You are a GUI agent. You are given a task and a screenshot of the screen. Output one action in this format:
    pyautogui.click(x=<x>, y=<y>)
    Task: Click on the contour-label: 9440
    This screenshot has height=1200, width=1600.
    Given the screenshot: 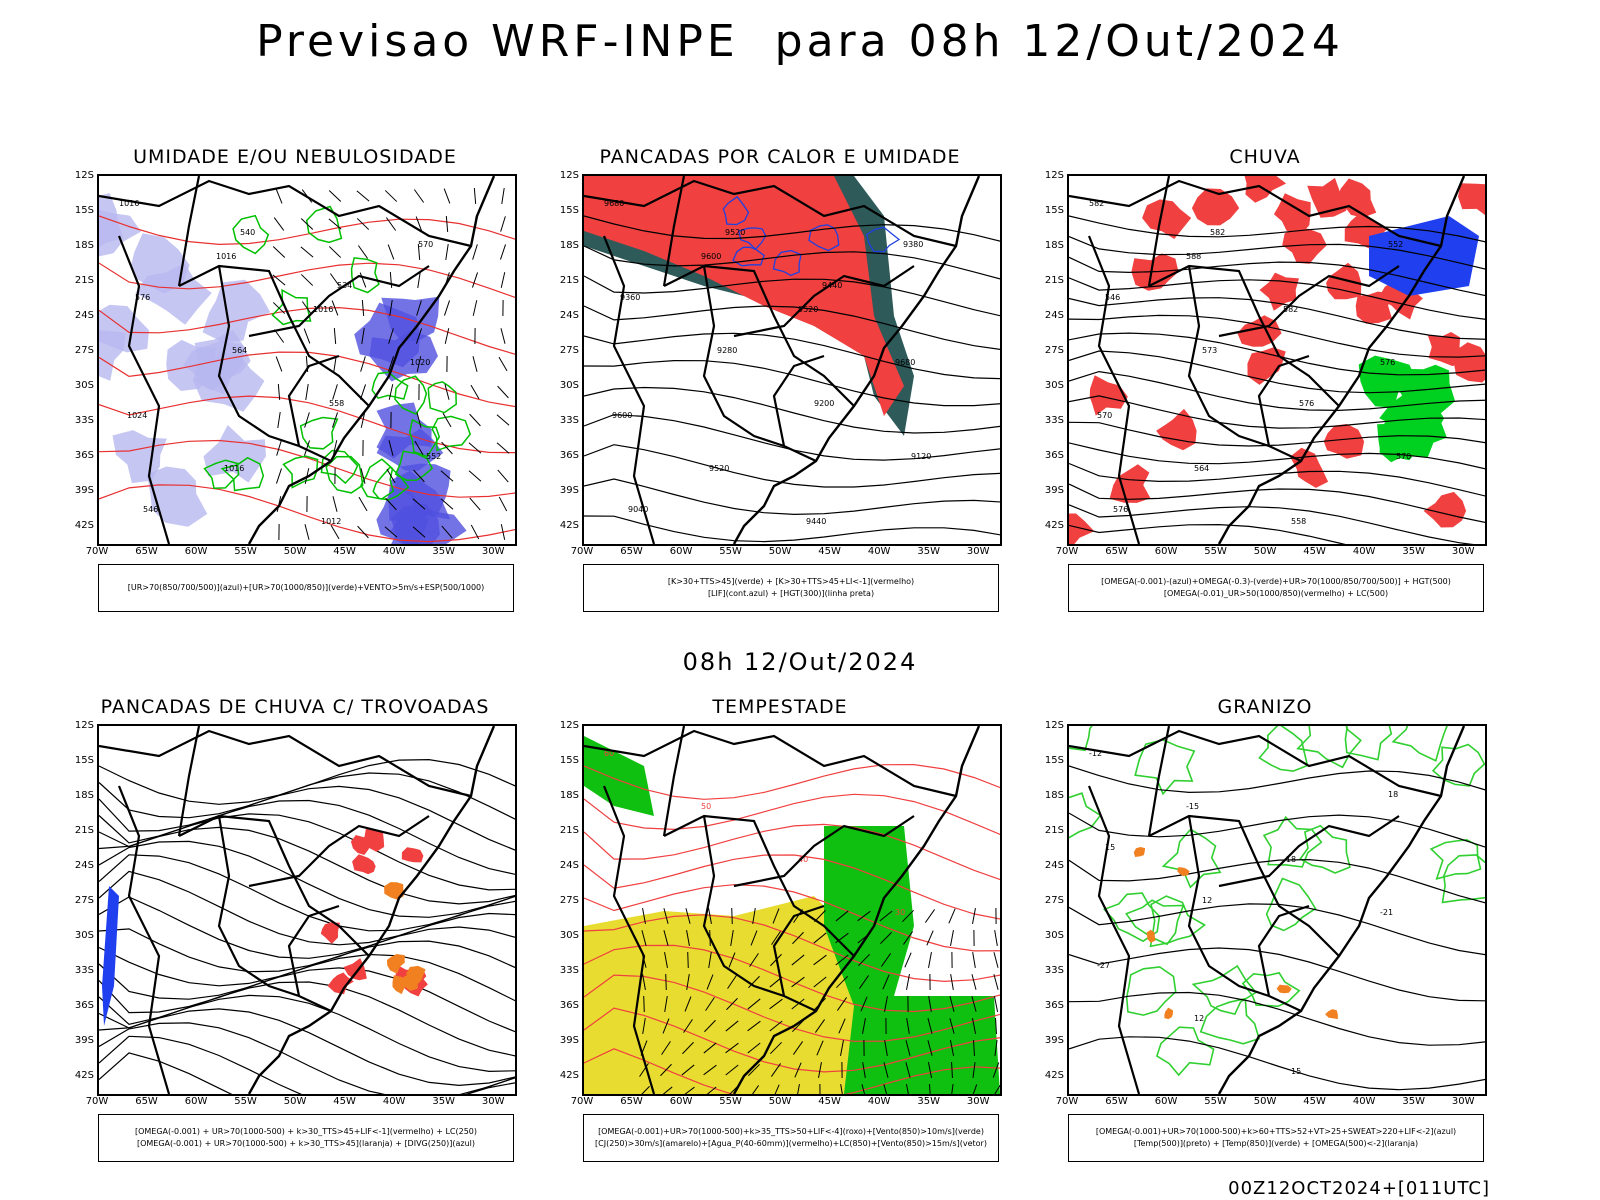 What is the action you would take?
    pyautogui.click(x=832, y=285)
    